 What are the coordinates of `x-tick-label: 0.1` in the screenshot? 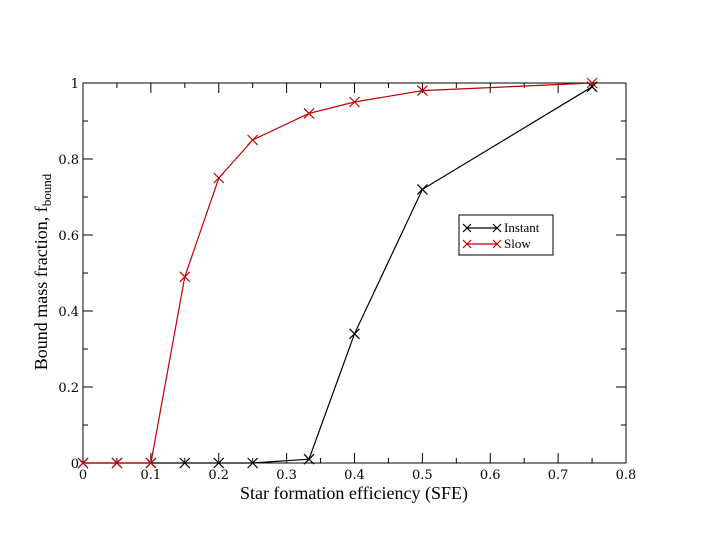 It's located at (151, 475).